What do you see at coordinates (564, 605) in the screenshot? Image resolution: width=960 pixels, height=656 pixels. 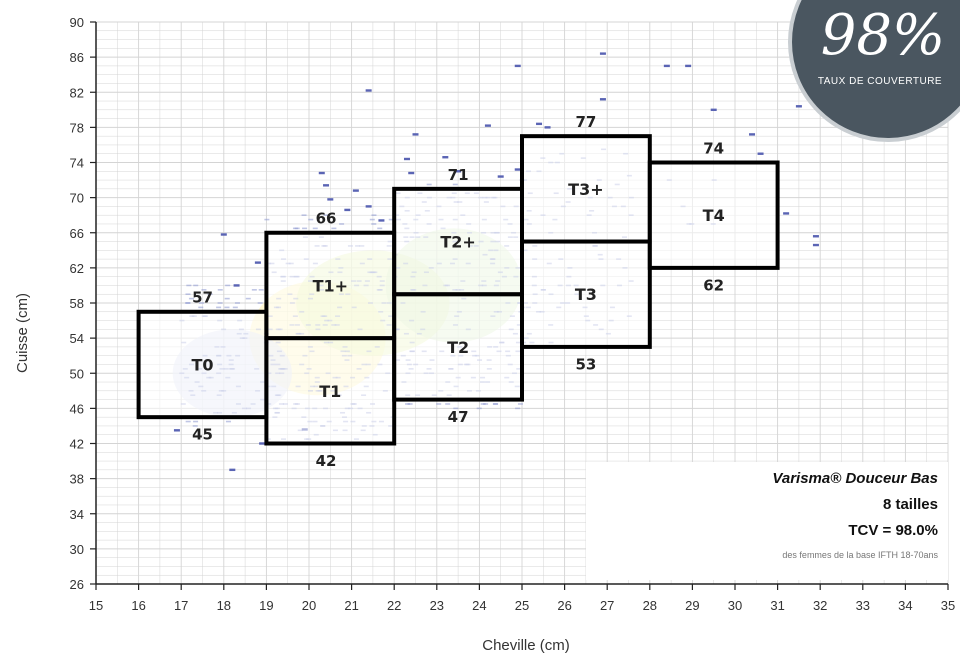 I see `x-tick-label: 26` at bounding box center [564, 605].